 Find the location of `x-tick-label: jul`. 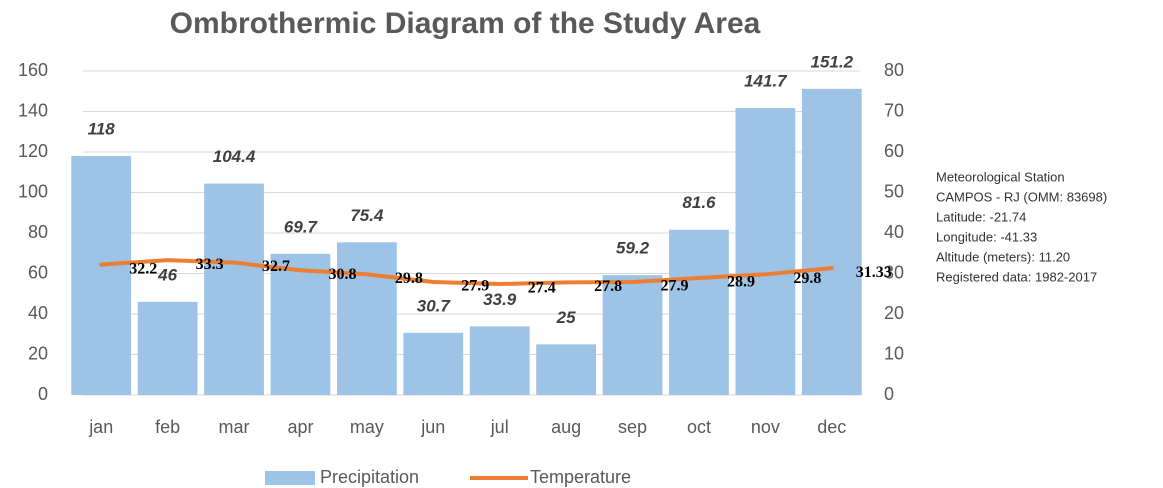

x-tick-label: jul is located at coordinates (499, 427).